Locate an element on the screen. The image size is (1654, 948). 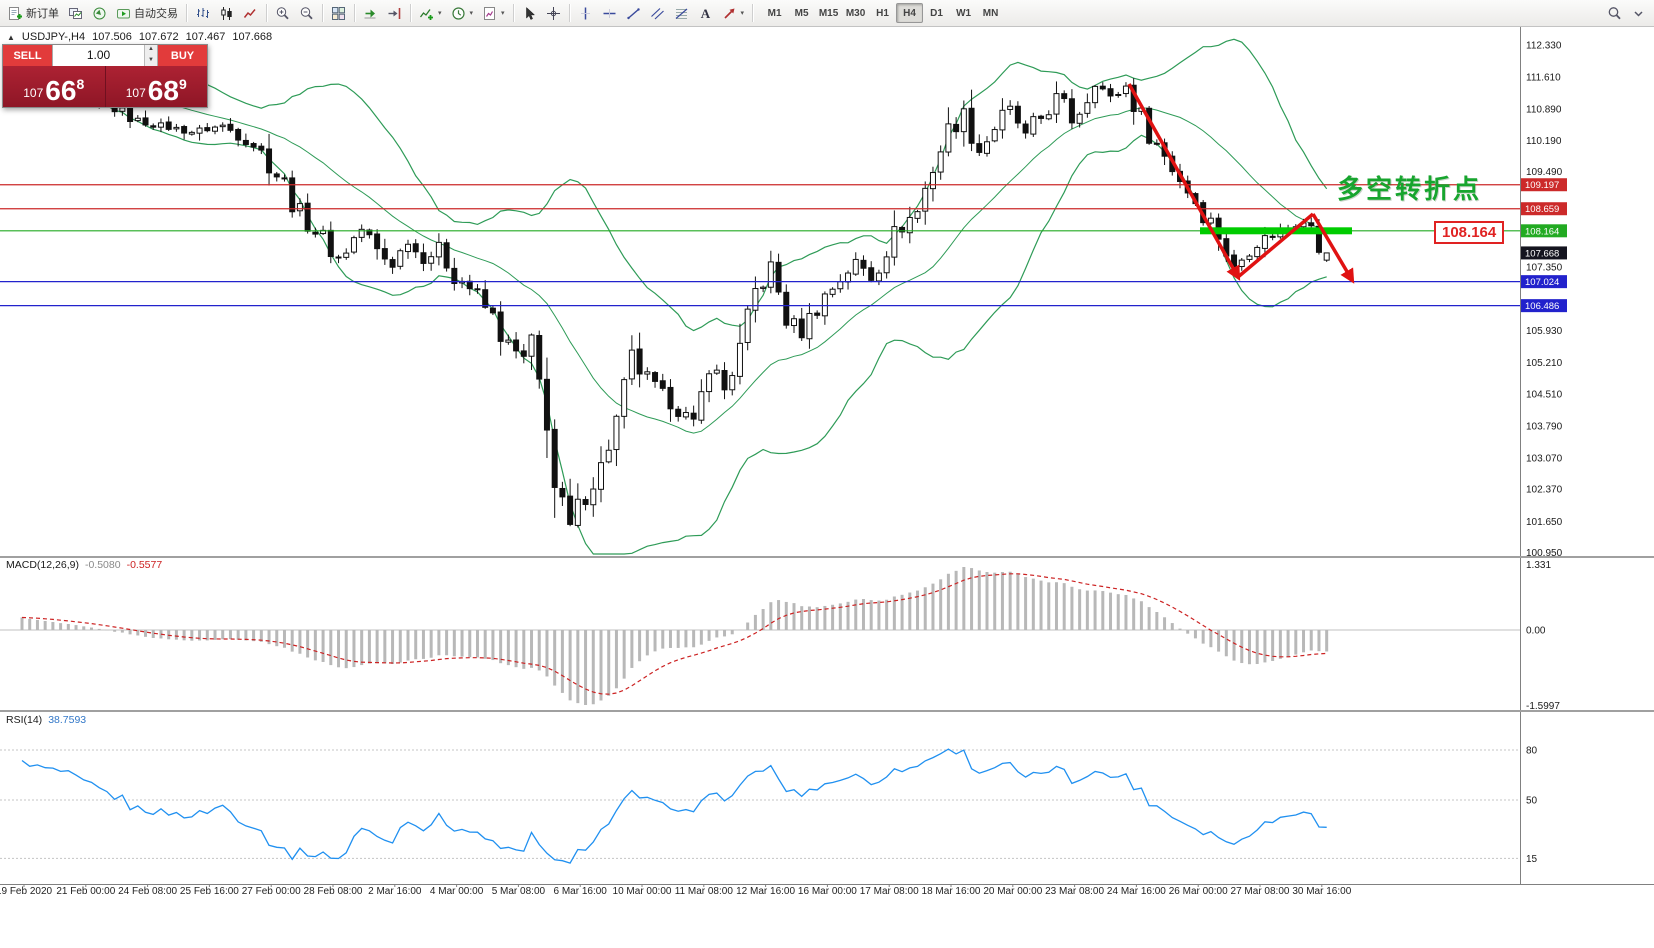
arrows-icon is located at coordinates (729, 13).